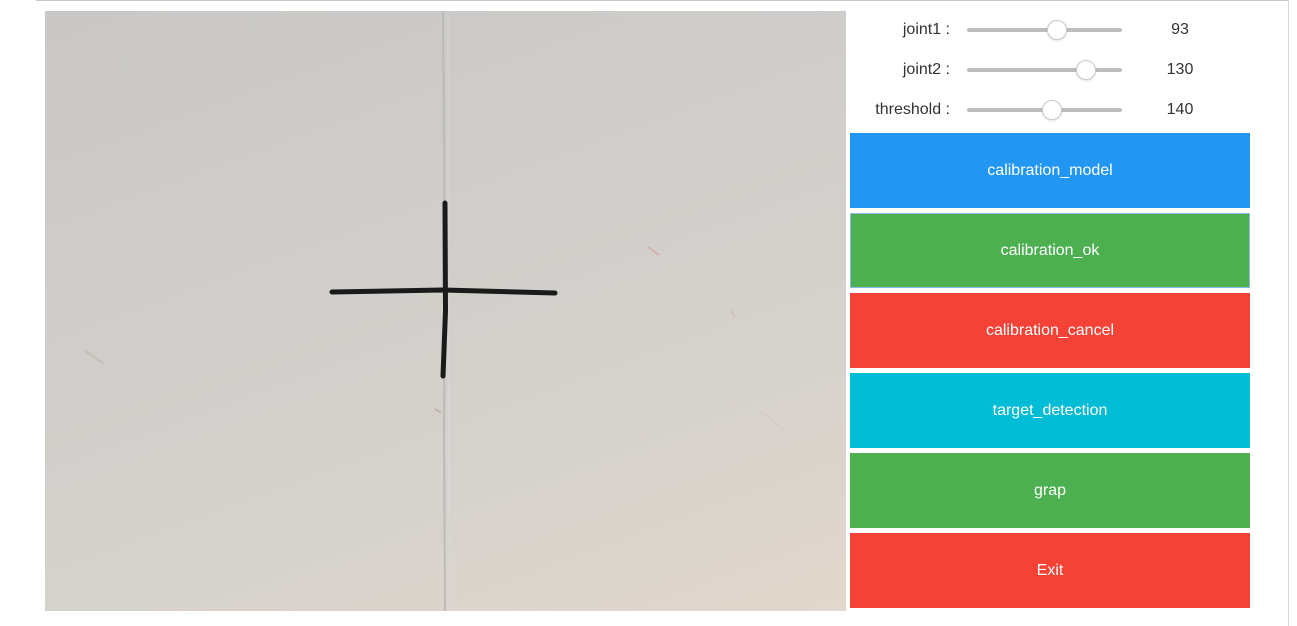 This screenshot has width=1297, height=626. What do you see at coordinates (1050, 250) in the screenshot?
I see `calibration-ok-button: calibration_ok` at bounding box center [1050, 250].